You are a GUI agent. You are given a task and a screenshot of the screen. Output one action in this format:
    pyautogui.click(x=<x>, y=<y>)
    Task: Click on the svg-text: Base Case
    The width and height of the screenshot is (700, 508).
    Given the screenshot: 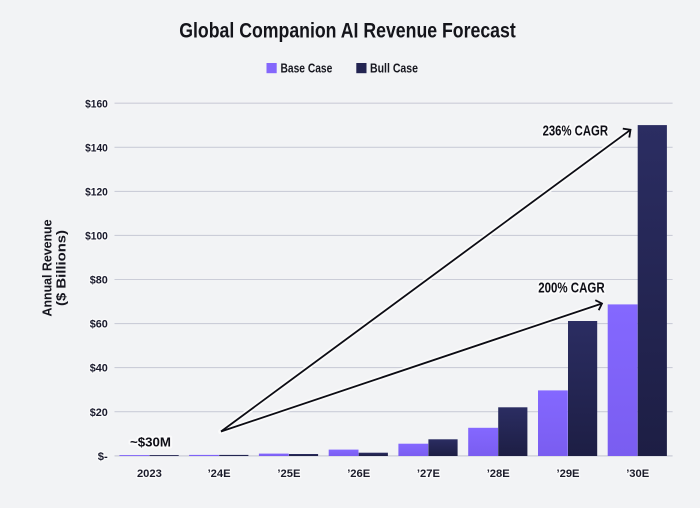 What is the action you would take?
    pyautogui.click(x=307, y=68)
    